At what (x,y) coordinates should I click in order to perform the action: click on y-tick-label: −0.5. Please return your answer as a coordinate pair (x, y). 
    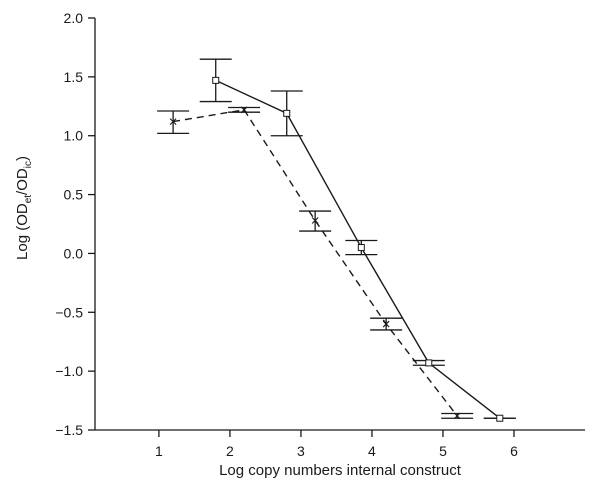
    Looking at the image, I should click on (69, 312).